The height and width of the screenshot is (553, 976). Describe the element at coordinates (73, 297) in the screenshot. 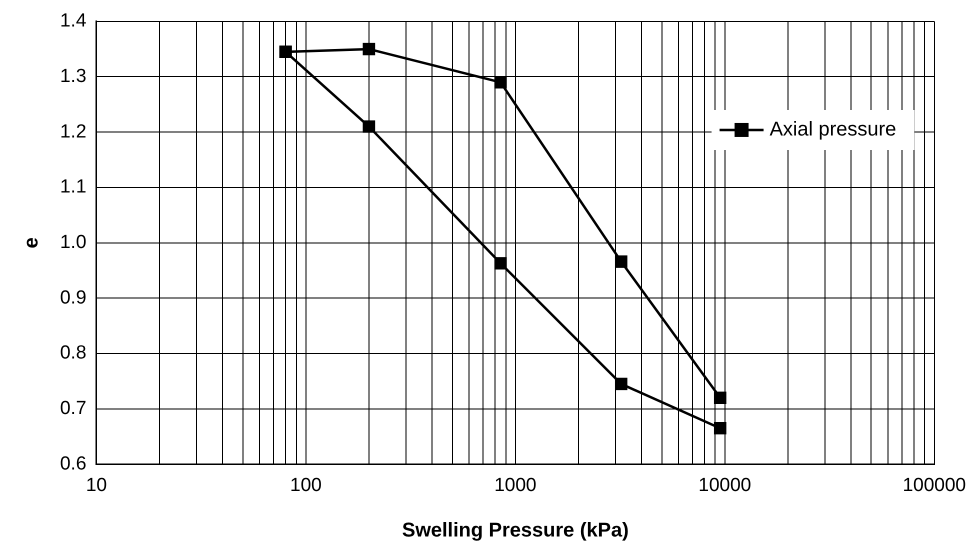

I see `y-tick-label: 0.9` at that location.